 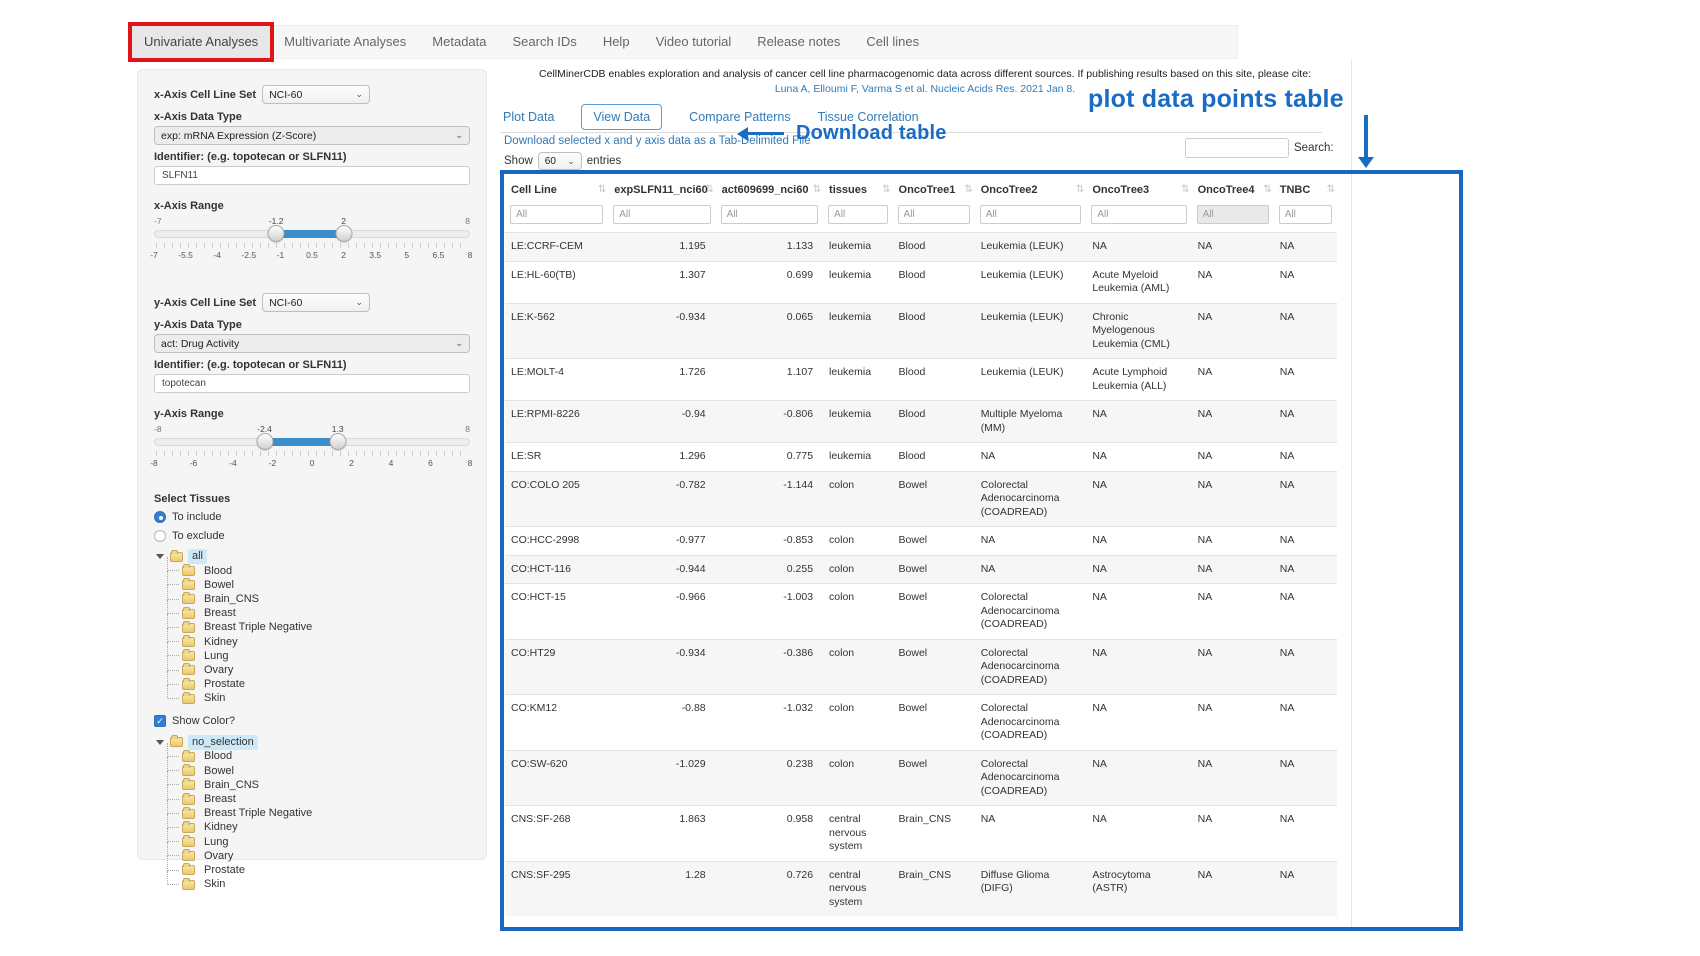 What do you see at coordinates (860, 190) in the screenshot?
I see `column-header-tissues: tissues ⇅` at bounding box center [860, 190].